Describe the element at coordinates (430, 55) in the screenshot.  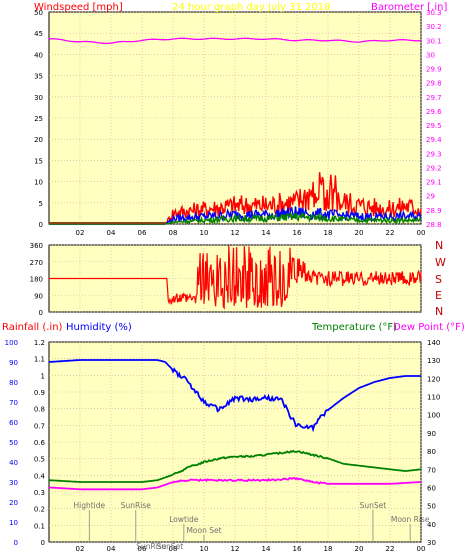
I see `barometer-tick-label: 30` at that location.